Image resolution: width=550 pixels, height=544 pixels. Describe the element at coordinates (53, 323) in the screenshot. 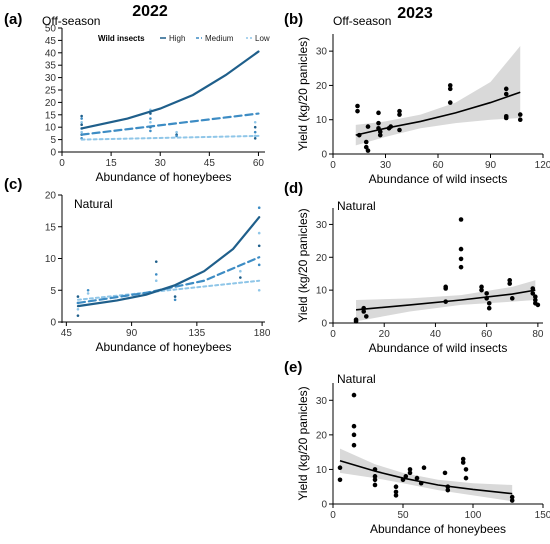

I see `y-tick-label: 0` at that location.